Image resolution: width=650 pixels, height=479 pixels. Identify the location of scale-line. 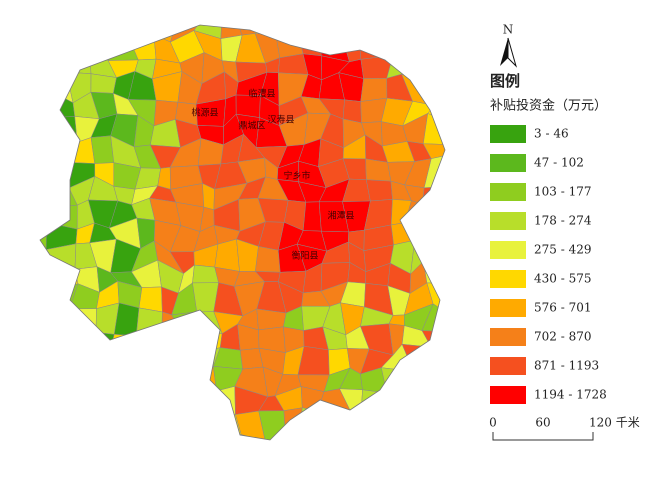
(543, 436).